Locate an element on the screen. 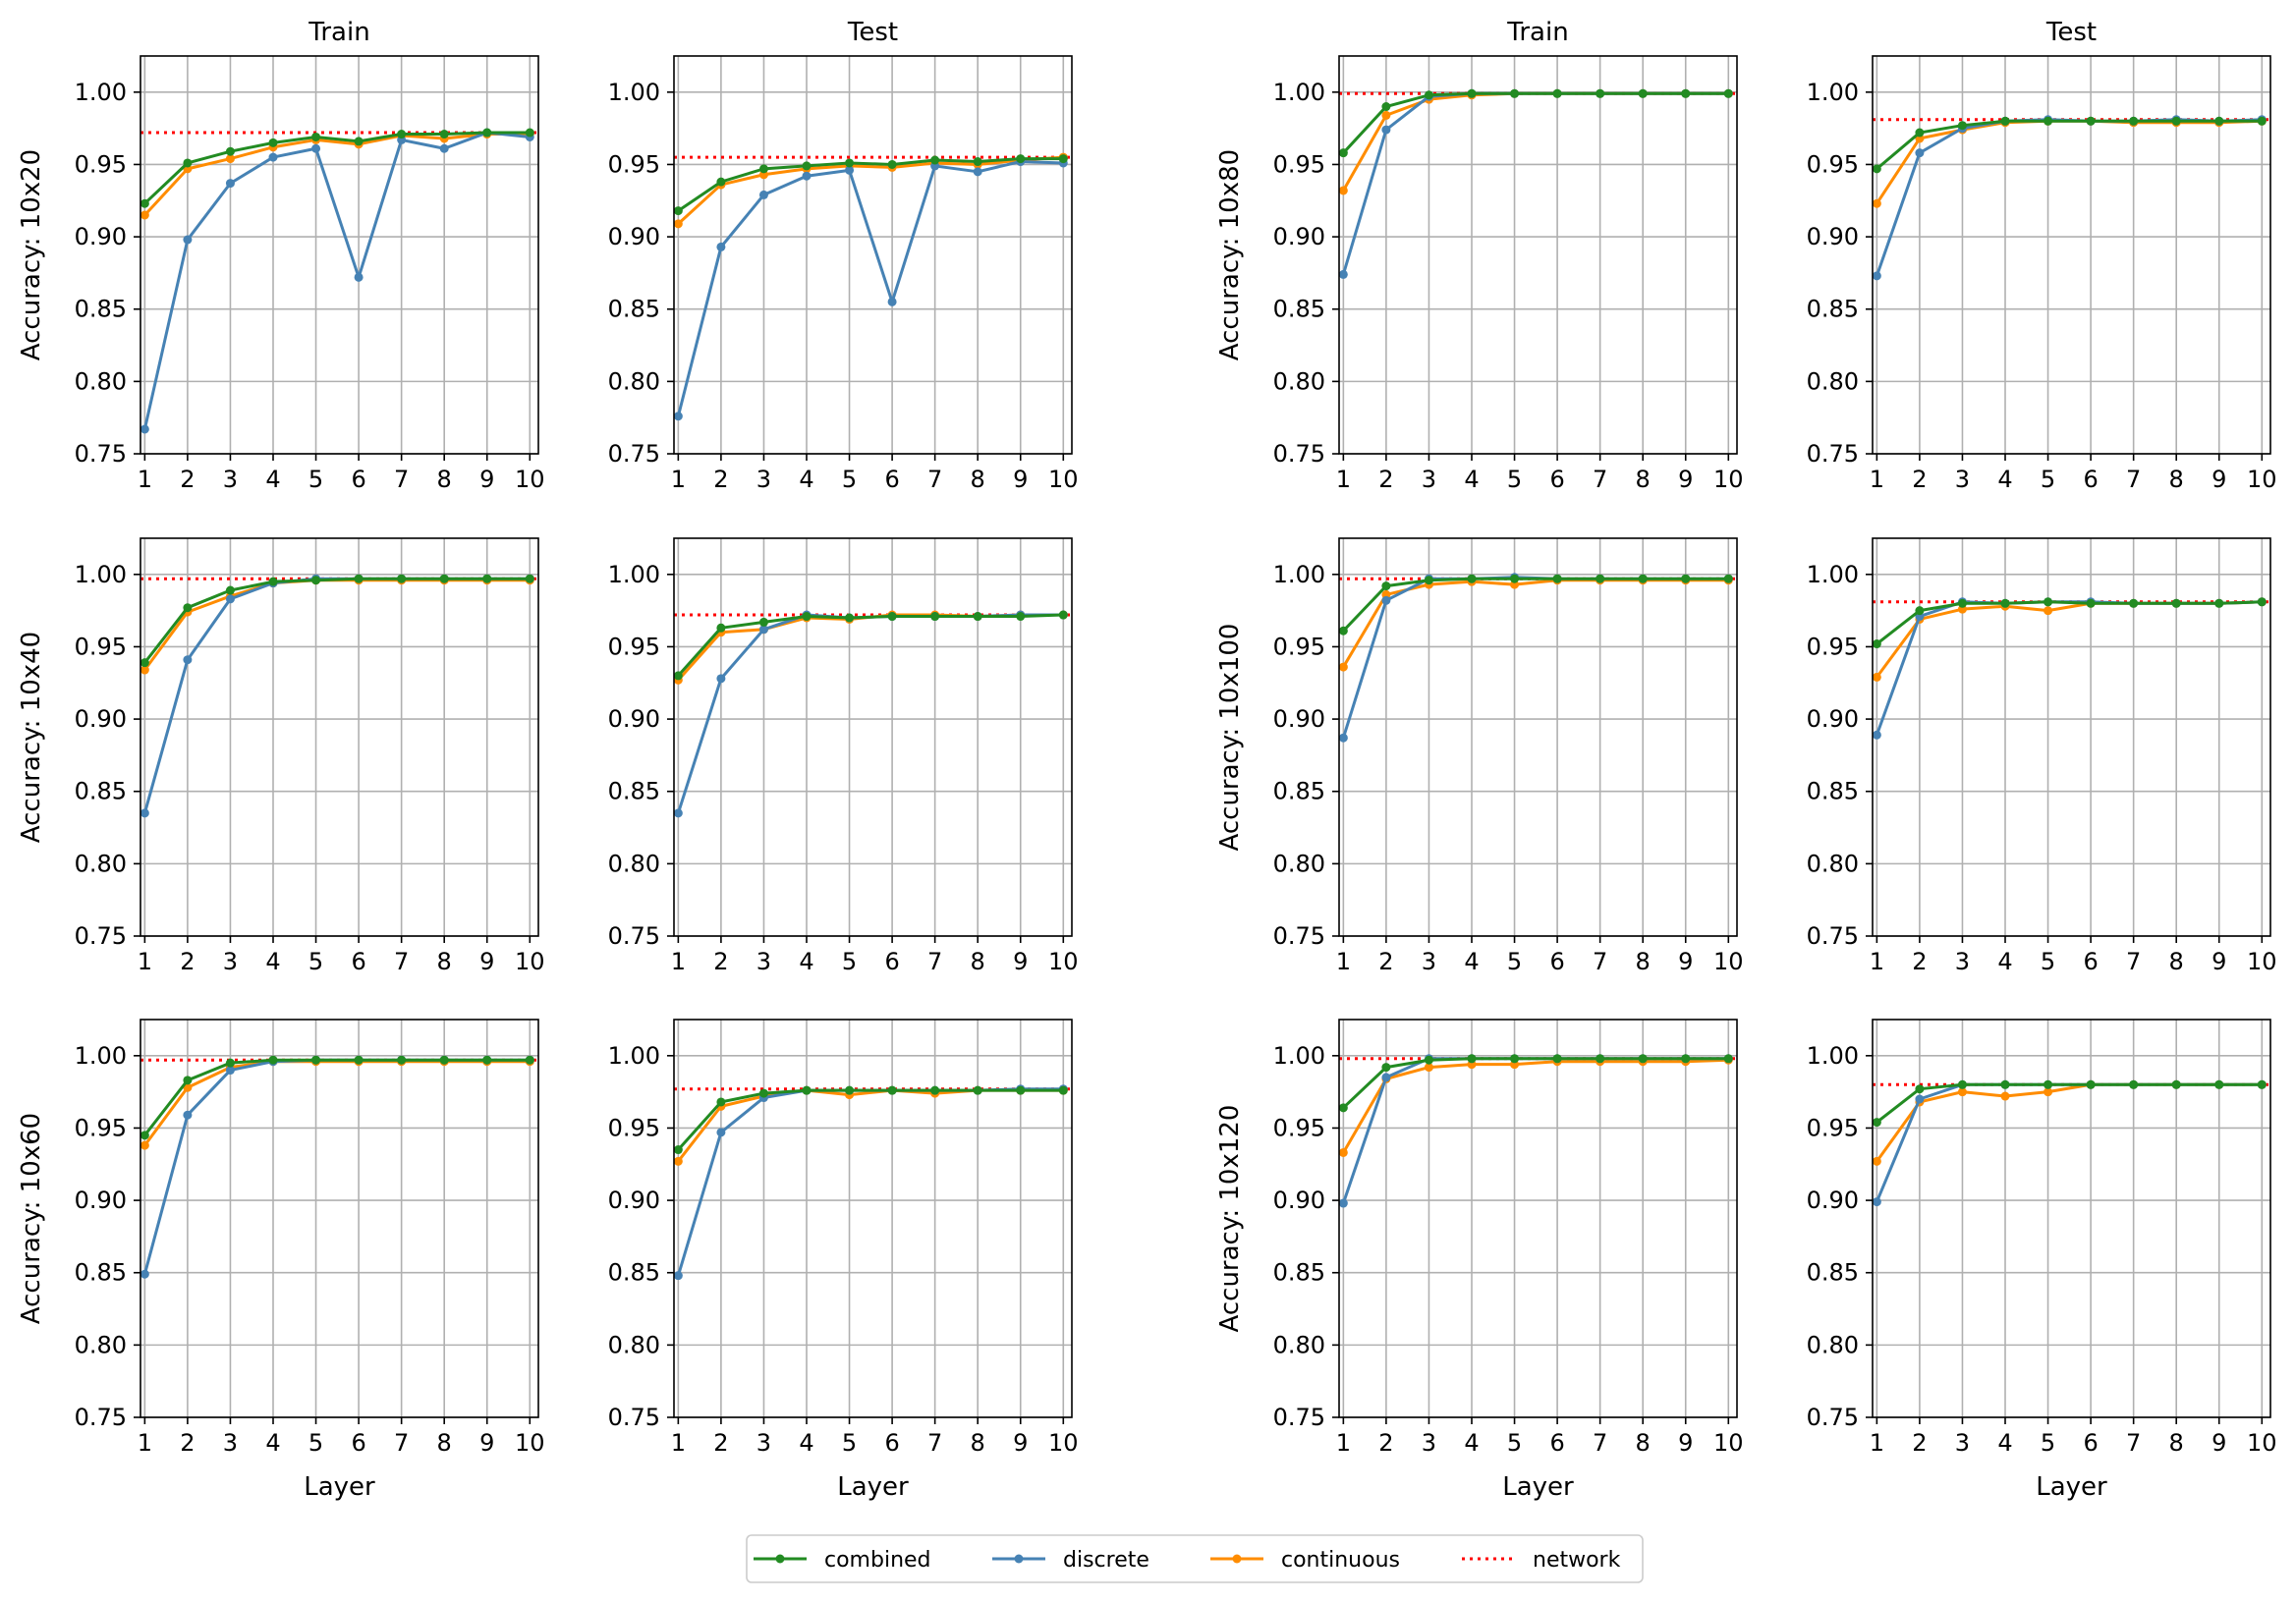  subplot-8: 1 2 3 4 5 6 7 8 9 10 0.75 0.80 0.85 0.90 0.95 1.00 is located at coordinates (2042, 756).